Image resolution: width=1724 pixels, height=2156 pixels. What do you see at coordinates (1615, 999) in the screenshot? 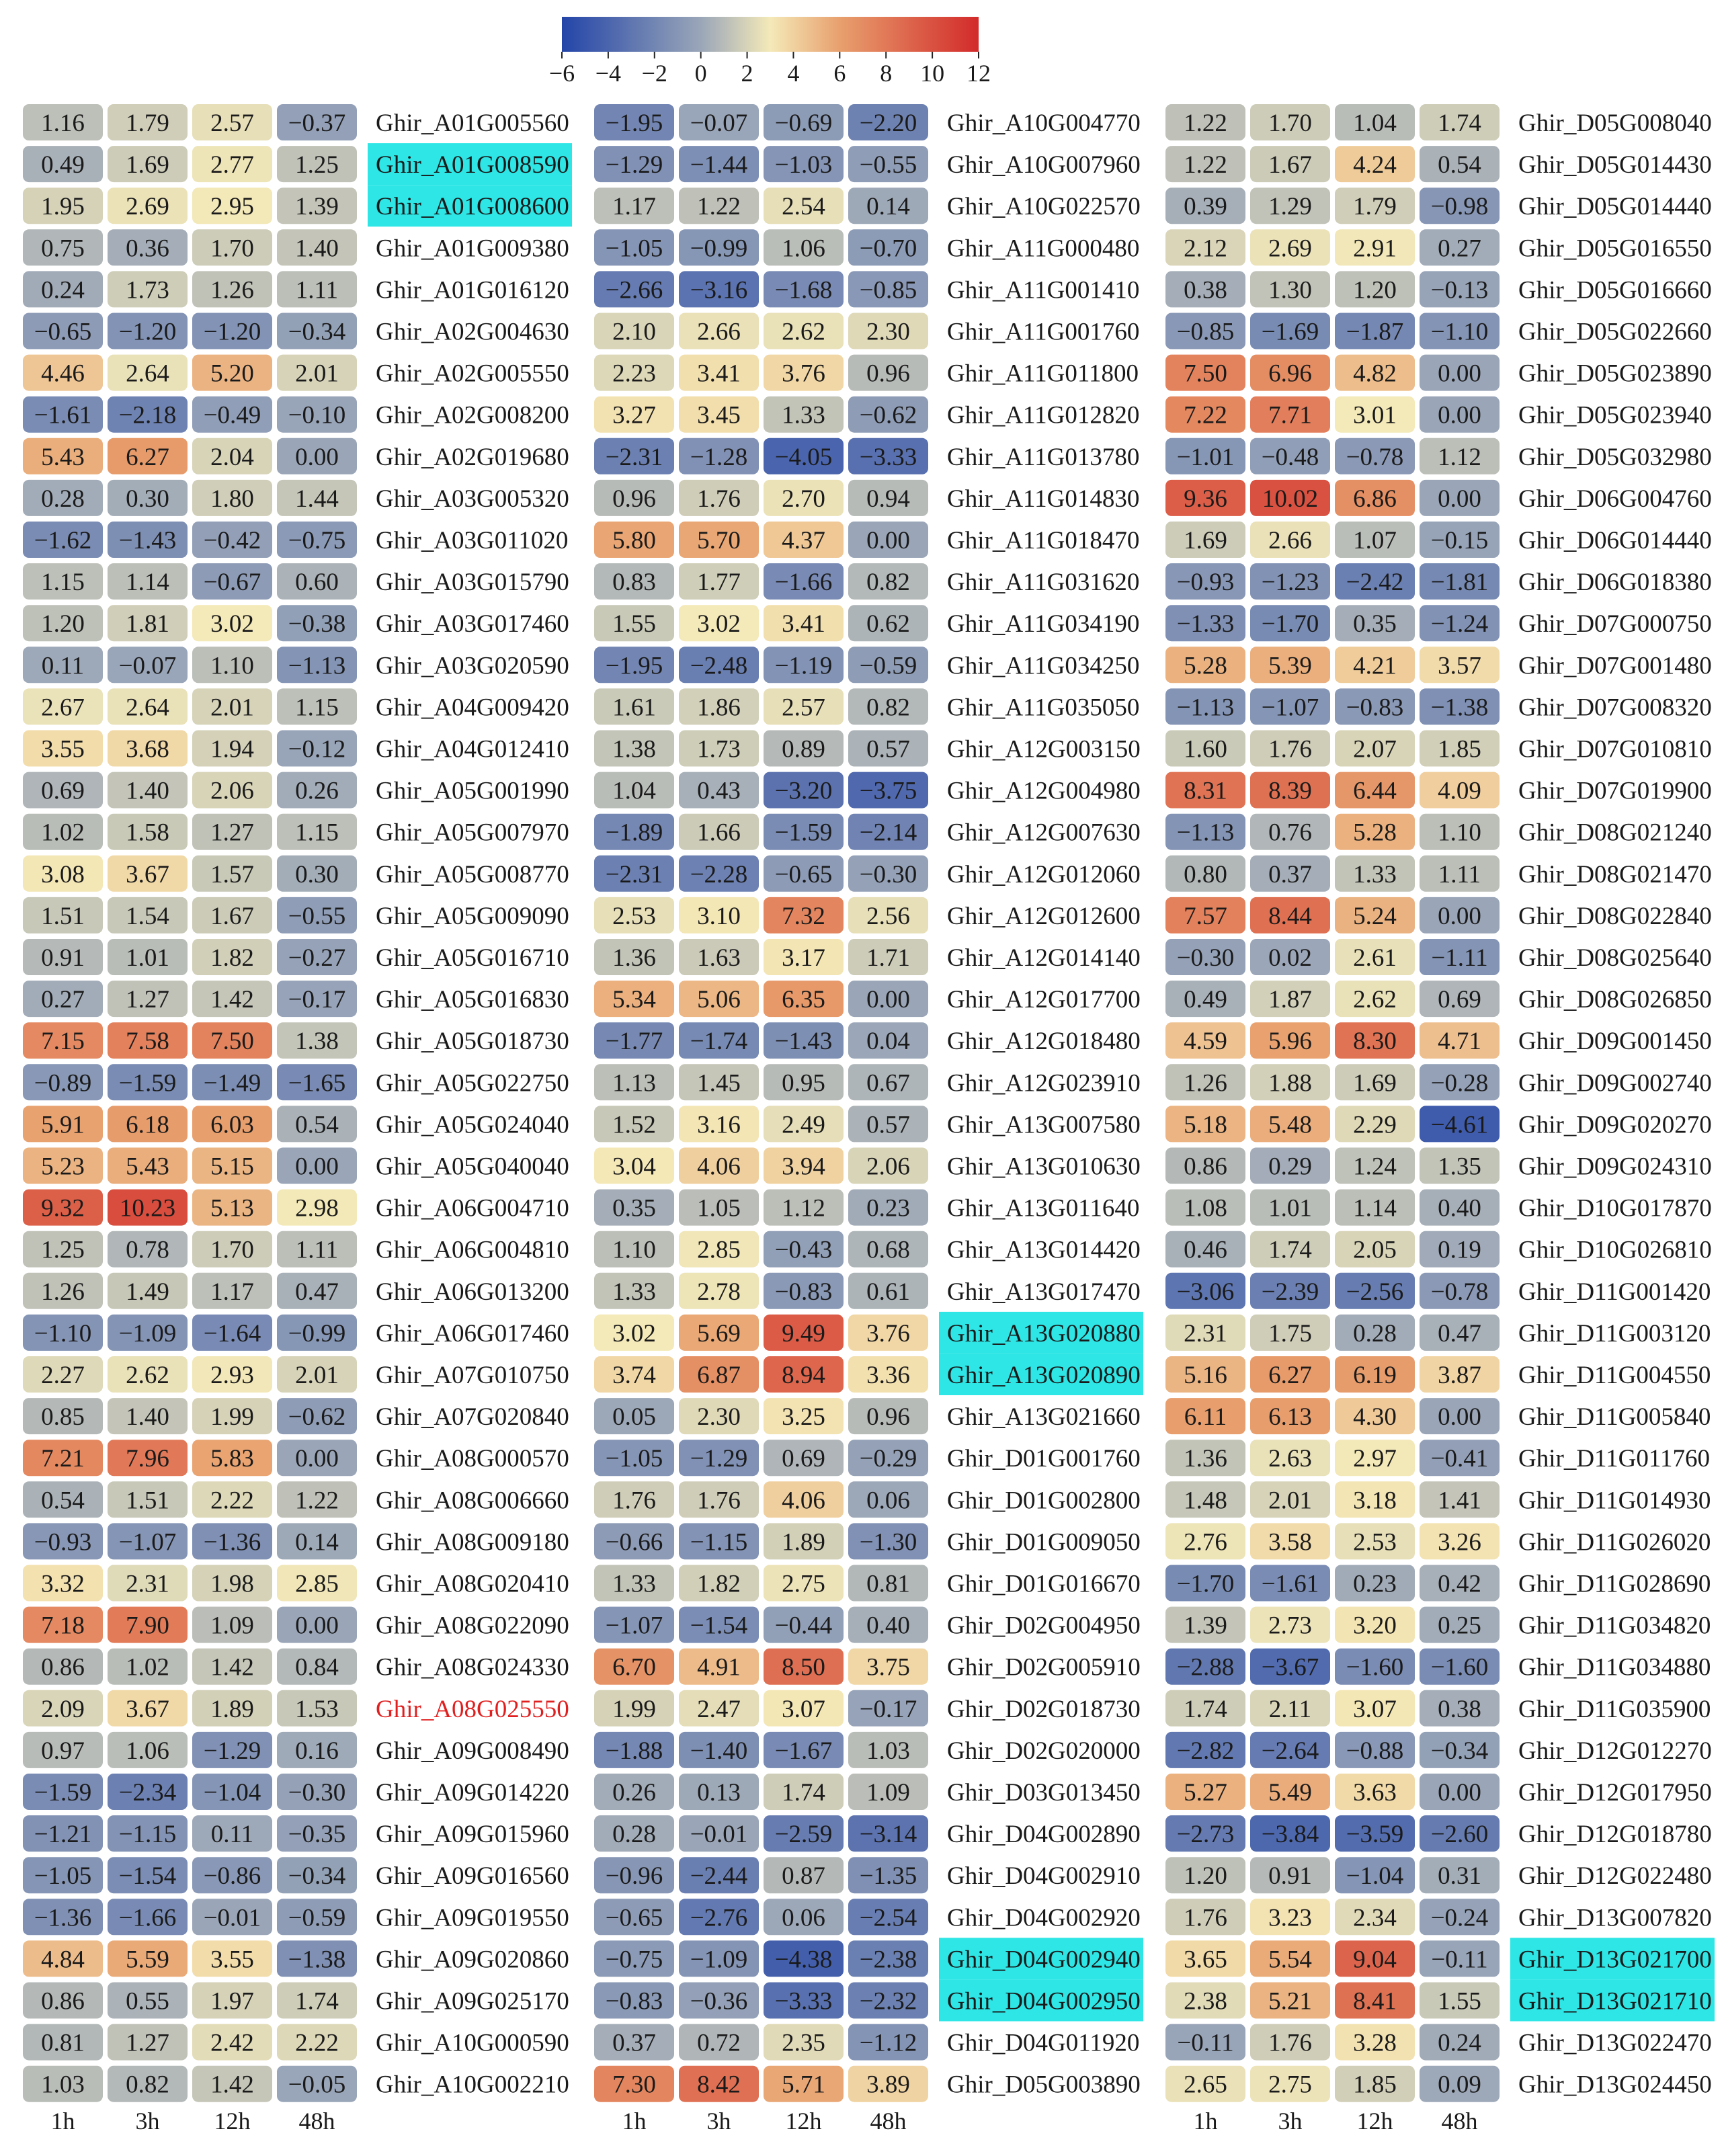
I see `gene-label: Ghir_D08G026850` at bounding box center [1615, 999].